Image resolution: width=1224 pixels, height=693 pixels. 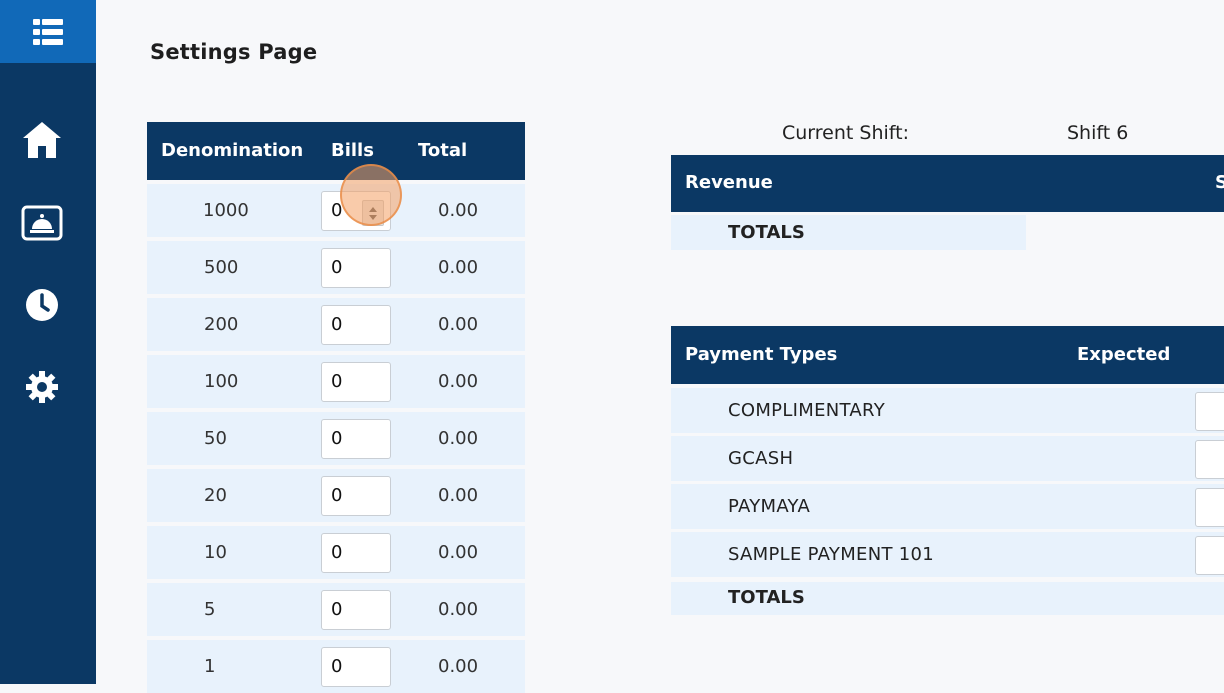 I want to click on clock-icon, so click(x=42, y=305).